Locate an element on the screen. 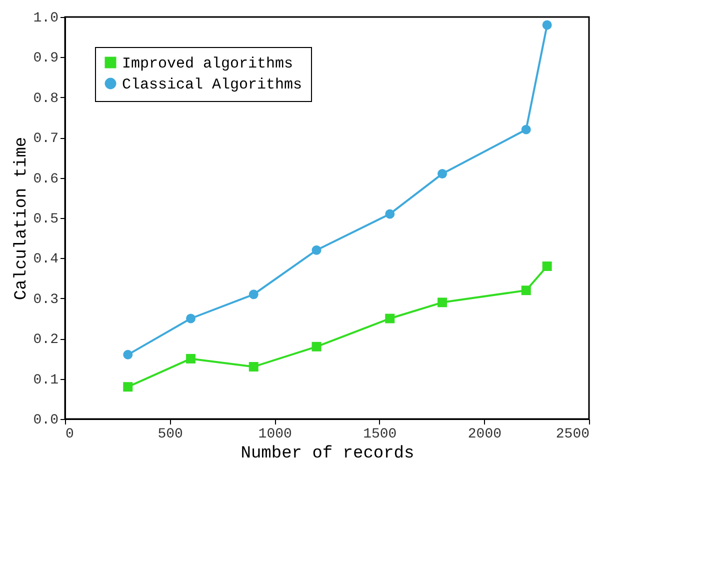  x-tick-label: 500 is located at coordinates (170, 434).